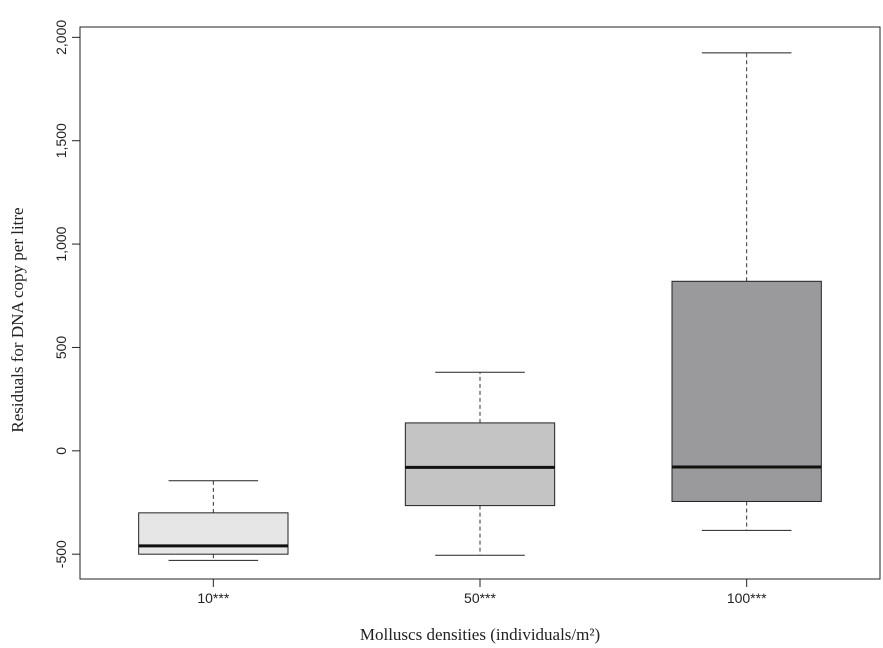  Describe the element at coordinates (17, 319) in the screenshot. I see `y-axis-title: Residuals for DNA copy per litre` at that location.